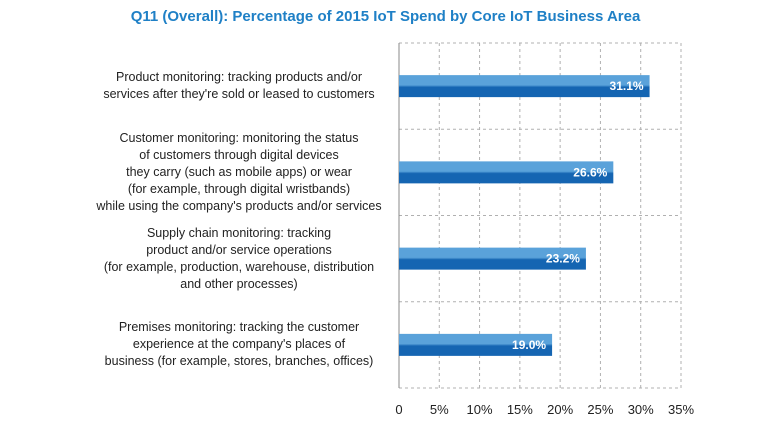  I want to click on category-label-line: they carry (such as mobile apps) or wear, so click(239, 171).